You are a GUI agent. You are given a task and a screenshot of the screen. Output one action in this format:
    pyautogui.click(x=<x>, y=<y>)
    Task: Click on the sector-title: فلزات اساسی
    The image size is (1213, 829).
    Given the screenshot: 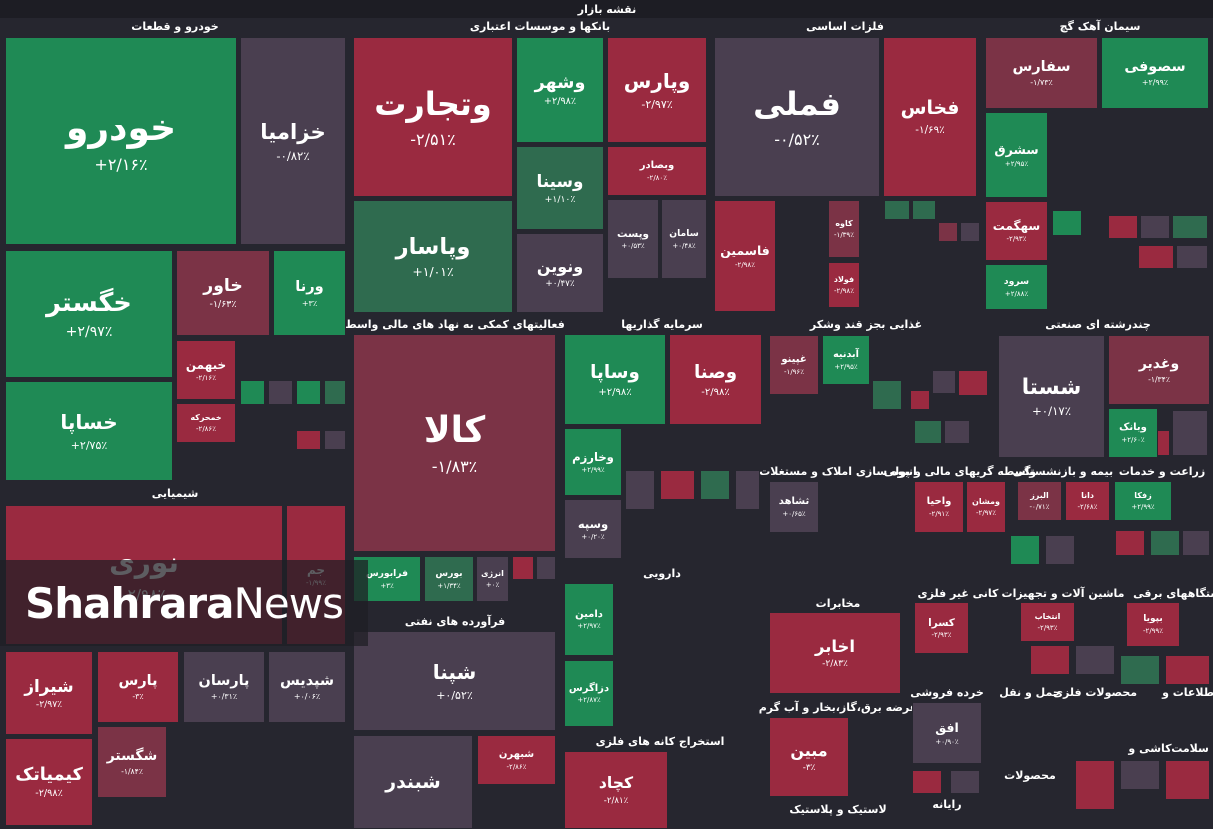 What is the action you would take?
    pyautogui.click(x=845, y=26)
    